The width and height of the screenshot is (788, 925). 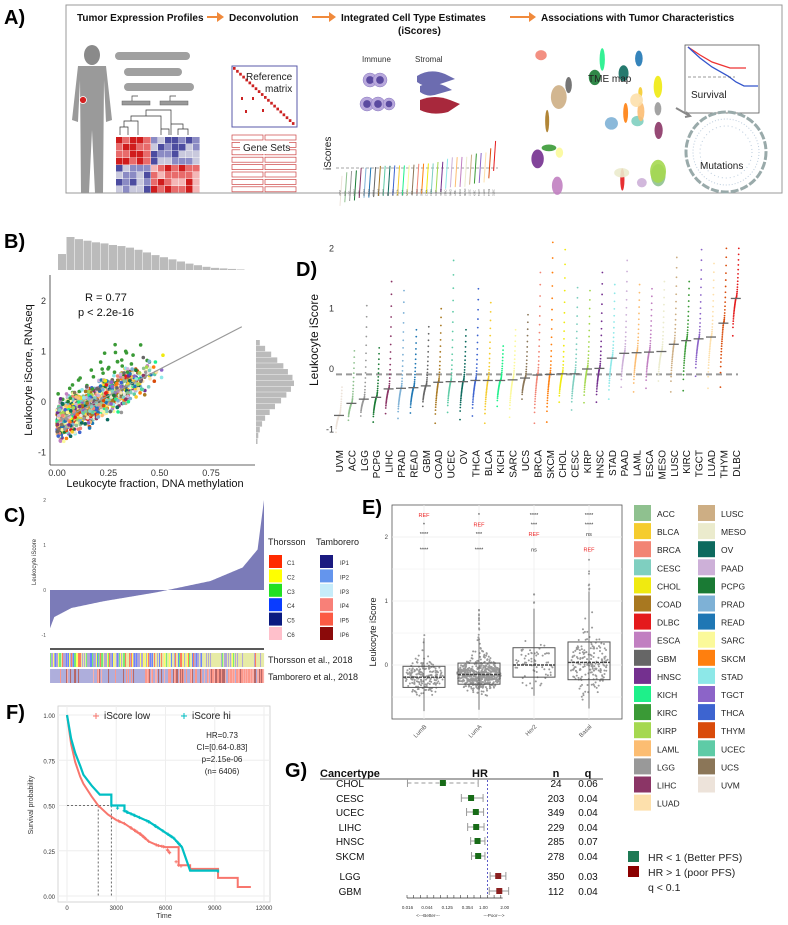 What do you see at coordinates (611, 342) in the screenshot?
I see `cancer-type-column` at bounding box center [611, 342].